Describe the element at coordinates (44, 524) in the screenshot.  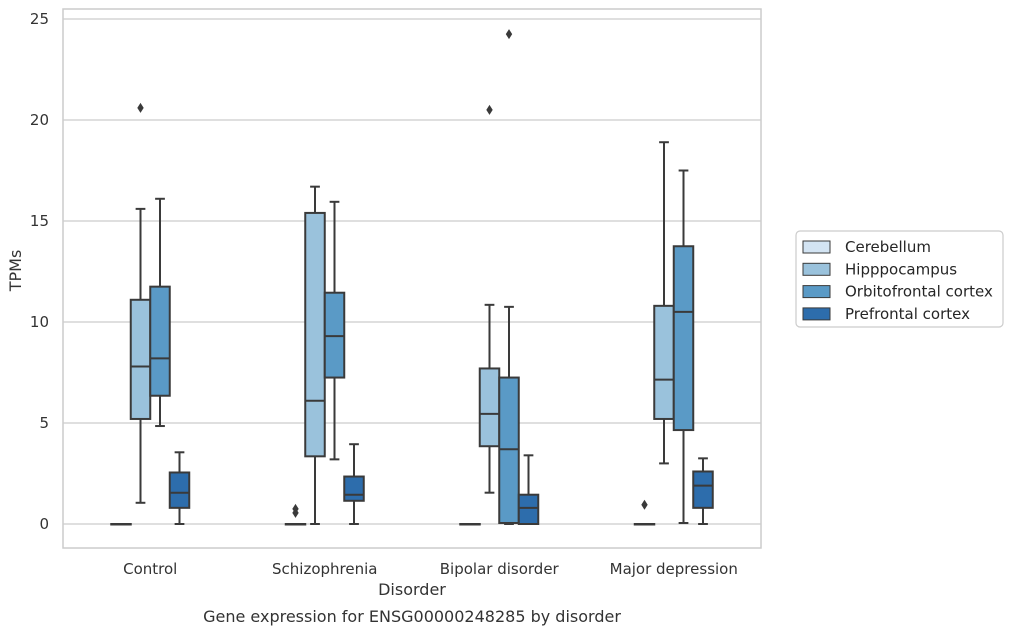
I see `y-tick-label: 0` at that location.